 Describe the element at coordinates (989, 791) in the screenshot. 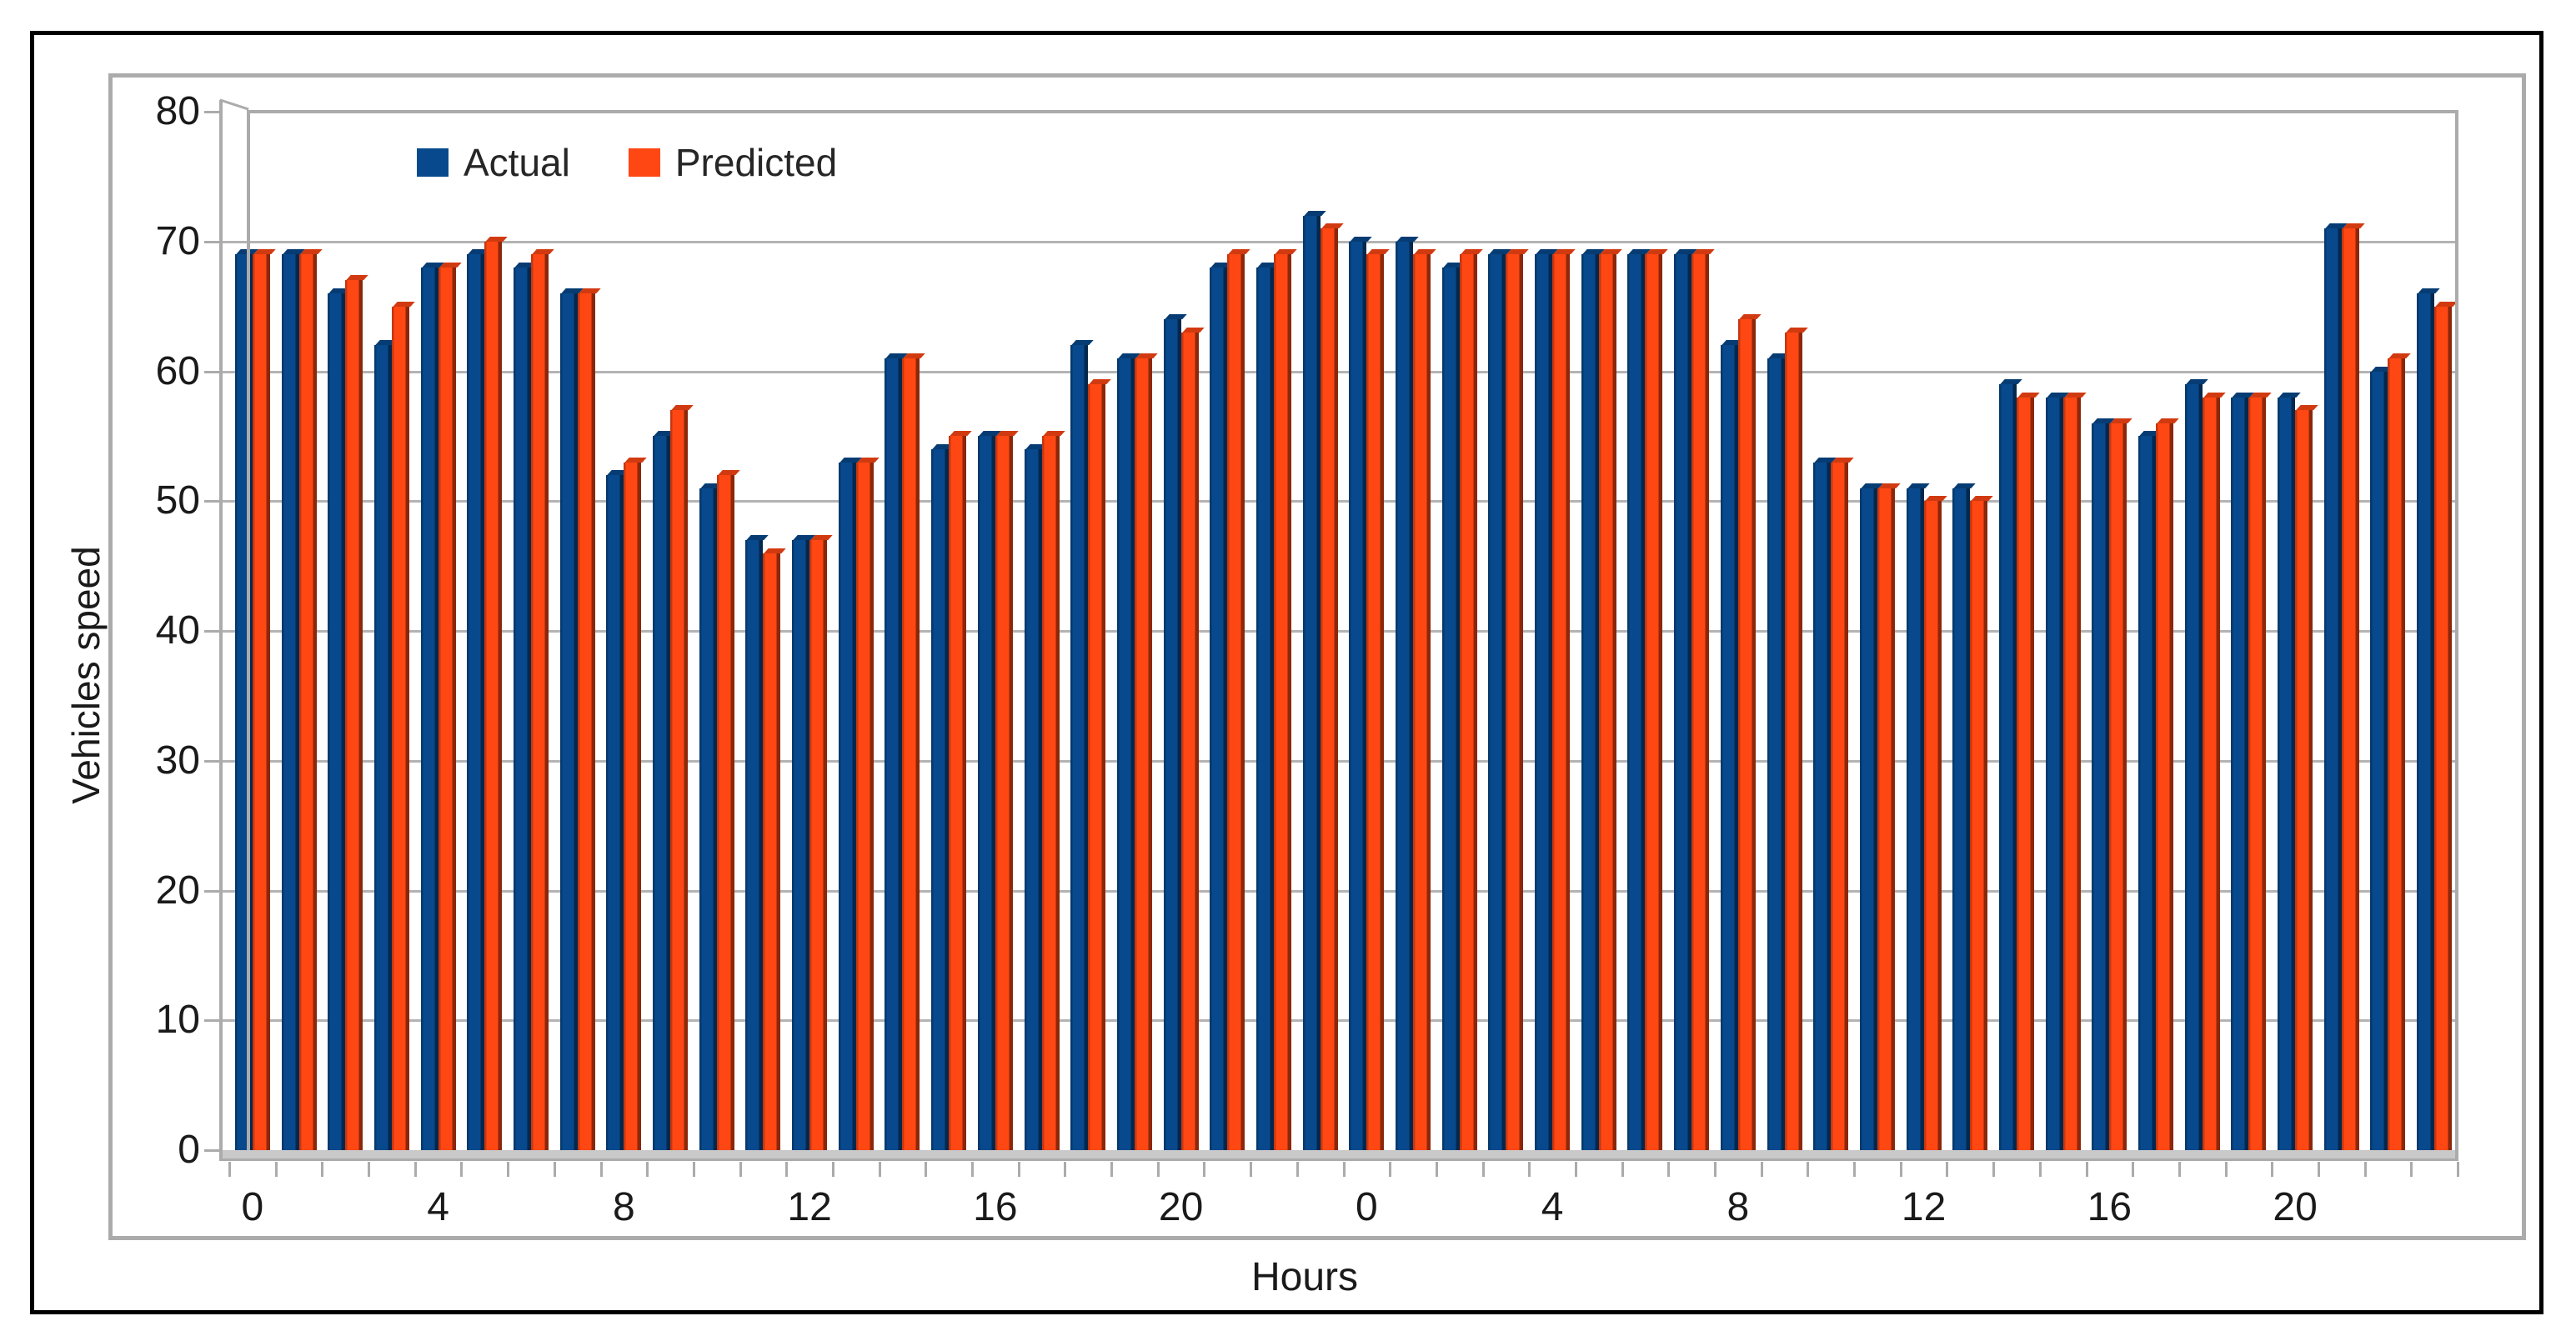

I see `actual-bar-hour-16-day1` at that location.